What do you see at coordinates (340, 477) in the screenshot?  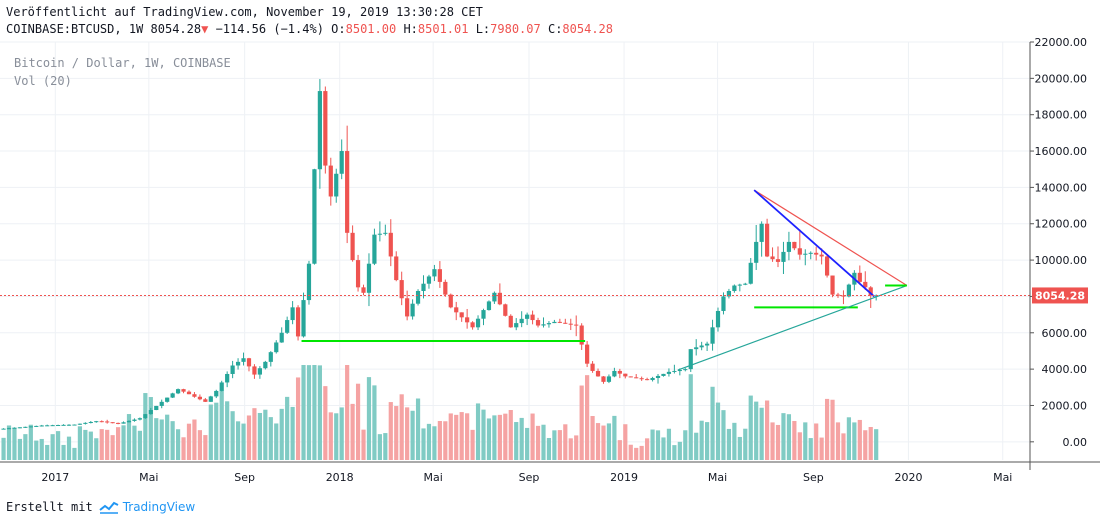 I see `x-tick-label: 2018` at bounding box center [340, 477].